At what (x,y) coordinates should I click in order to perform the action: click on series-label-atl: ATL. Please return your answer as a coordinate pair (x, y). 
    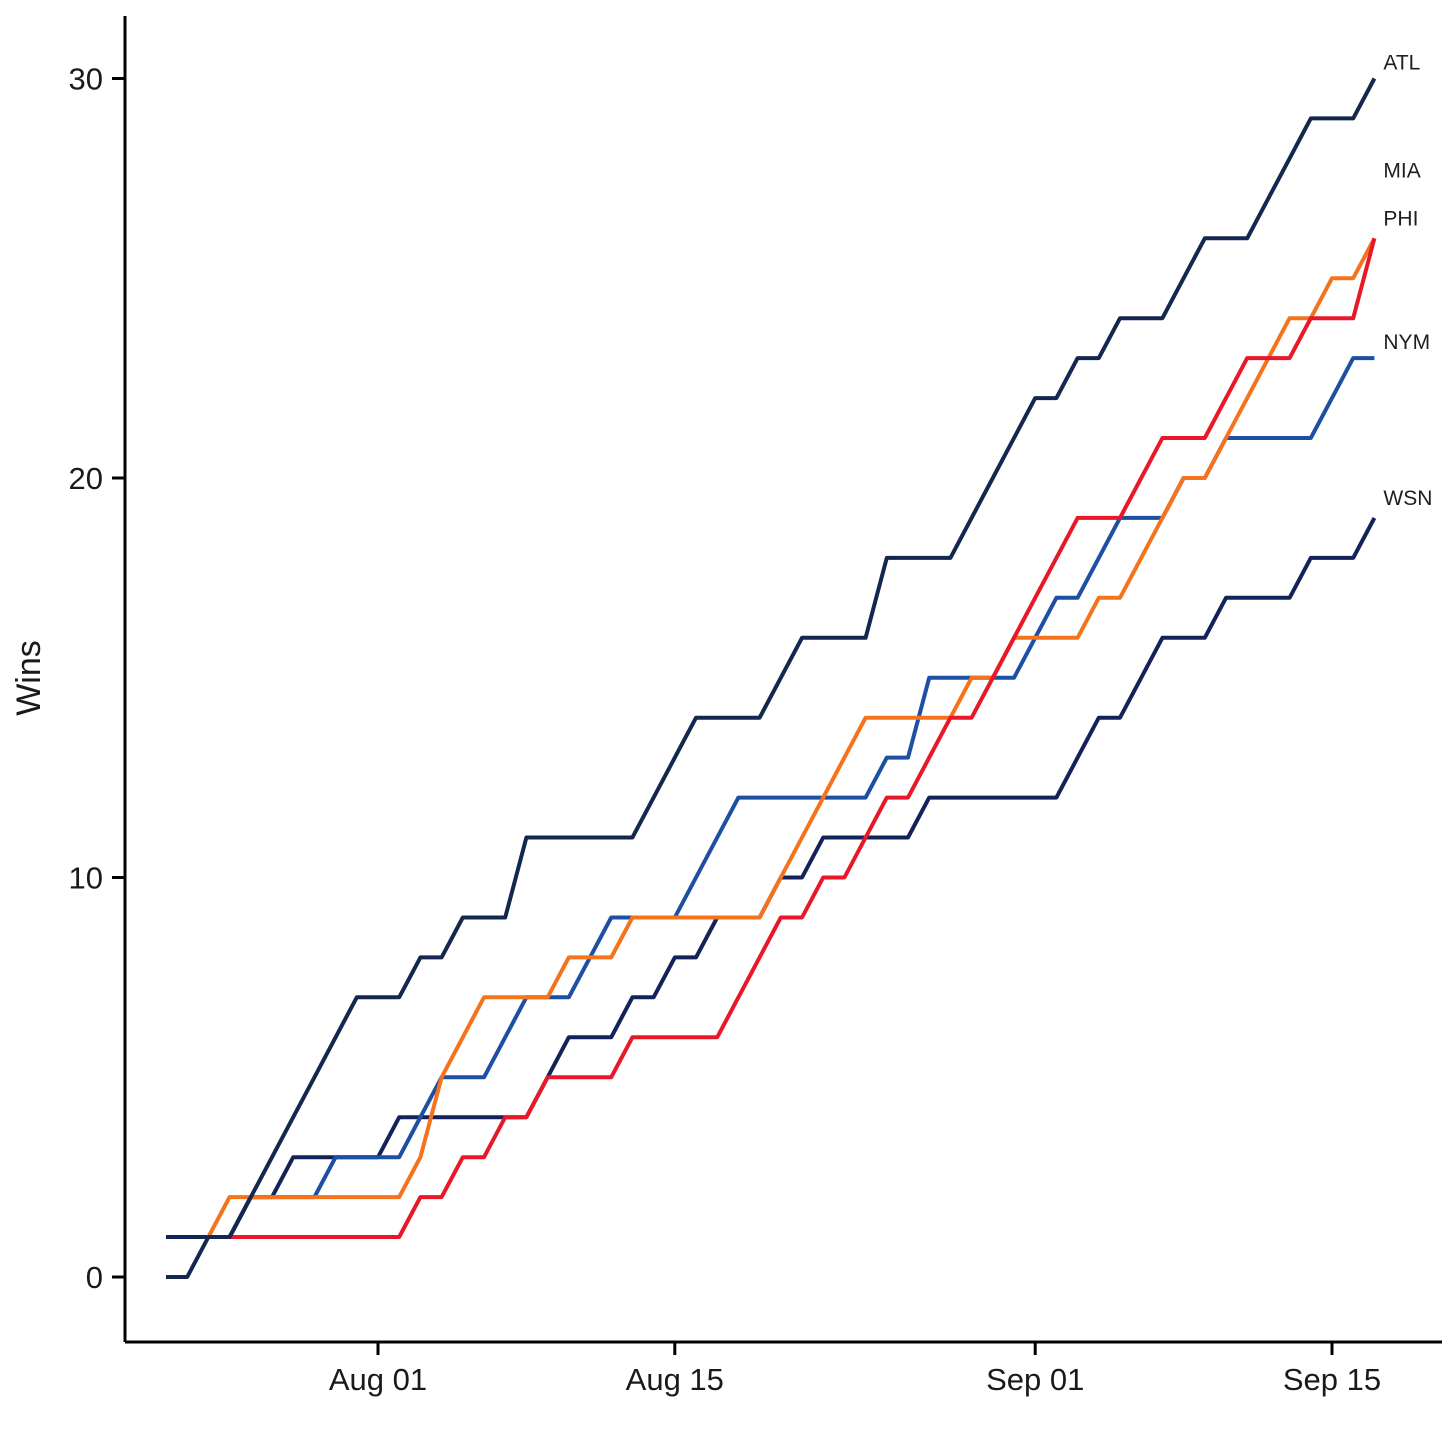
    Looking at the image, I should click on (1401, 63).